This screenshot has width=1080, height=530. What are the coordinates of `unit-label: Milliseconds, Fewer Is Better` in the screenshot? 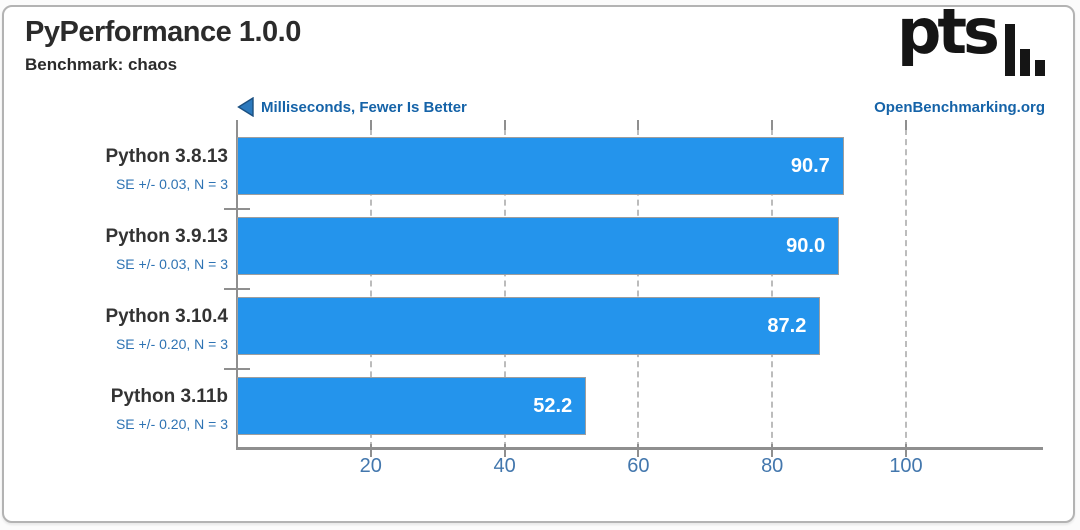 It's located at (364, 107).